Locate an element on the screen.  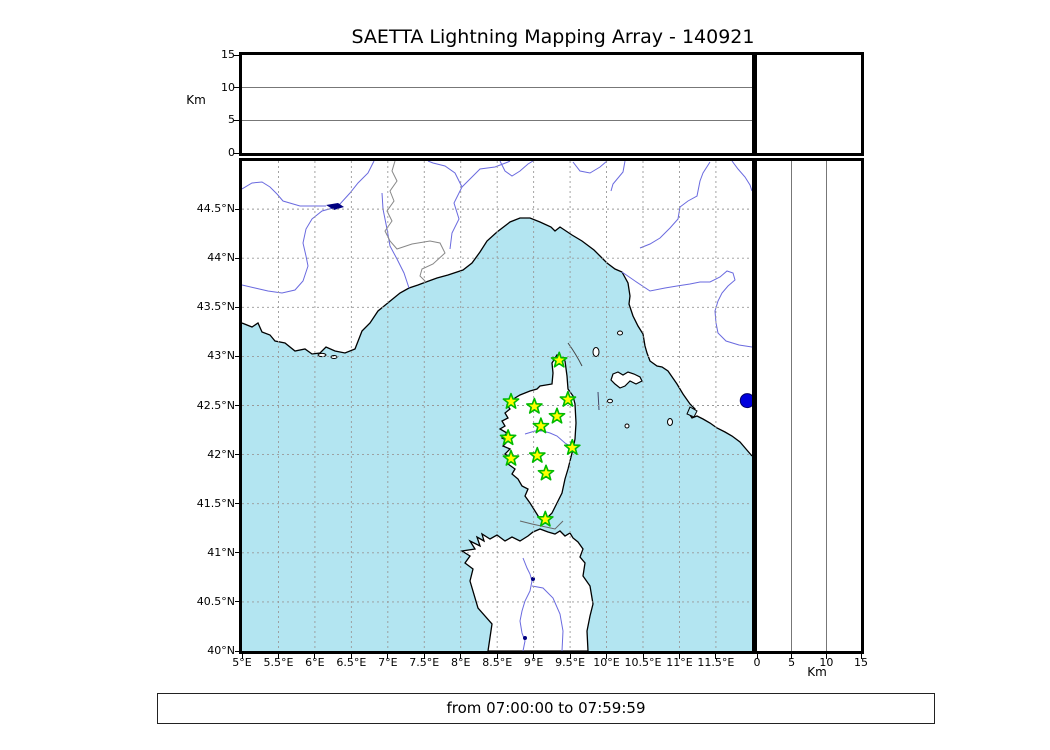
right-panel-tick-label: 0 is located at coordinates (757, 662).